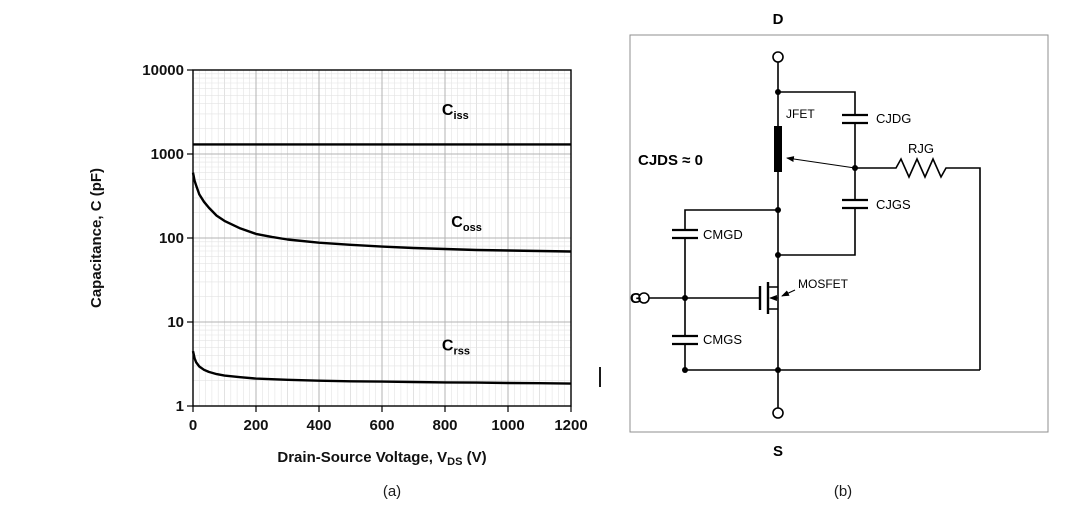 This screenshot has width=1080, height=514. Describe the element at coordinates (180, 406) in the screenshot. I see `y-tick-label: 1` at that location.